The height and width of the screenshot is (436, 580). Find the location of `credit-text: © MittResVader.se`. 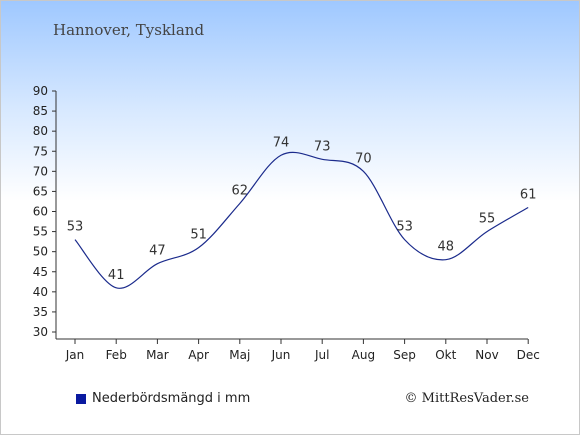

credit-text: © MittResVader.se is located at coordinates (466, 398).